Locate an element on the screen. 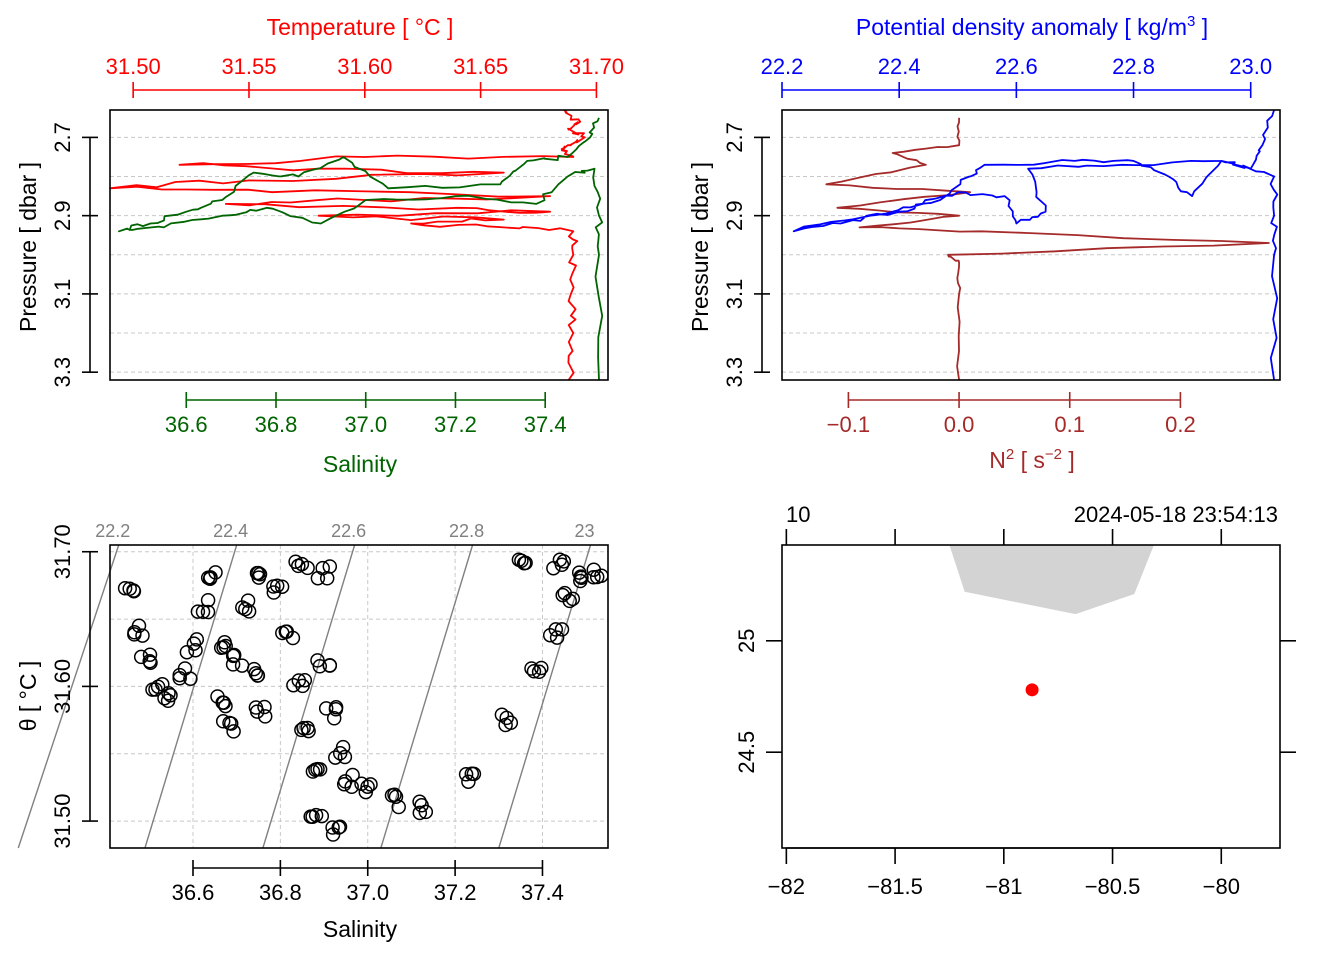 The image size is (1344, 960). lon-tick-label: −80.5 is located at coordinates (1113, 886).